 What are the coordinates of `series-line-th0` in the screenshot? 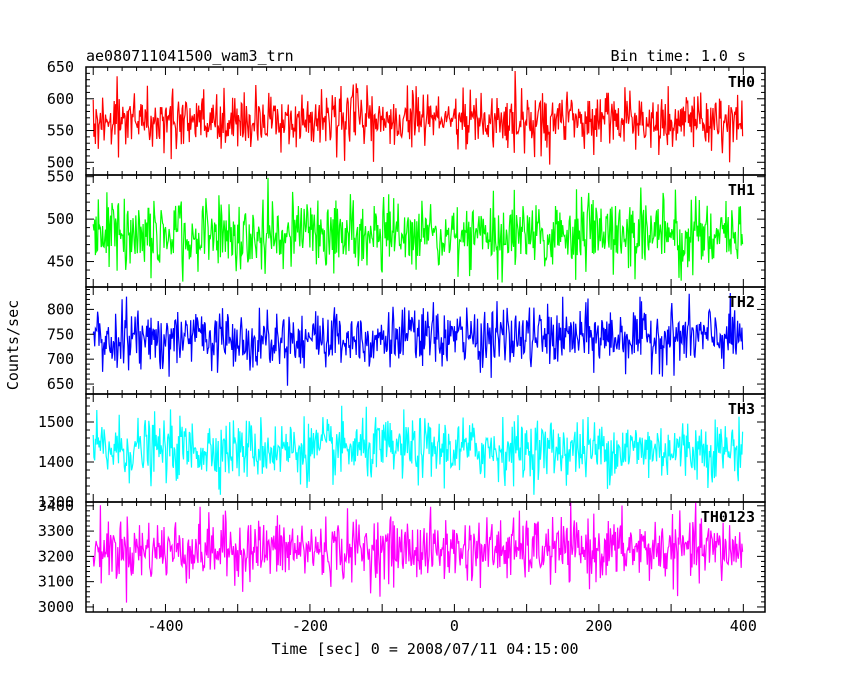 It's located at (418, 117).